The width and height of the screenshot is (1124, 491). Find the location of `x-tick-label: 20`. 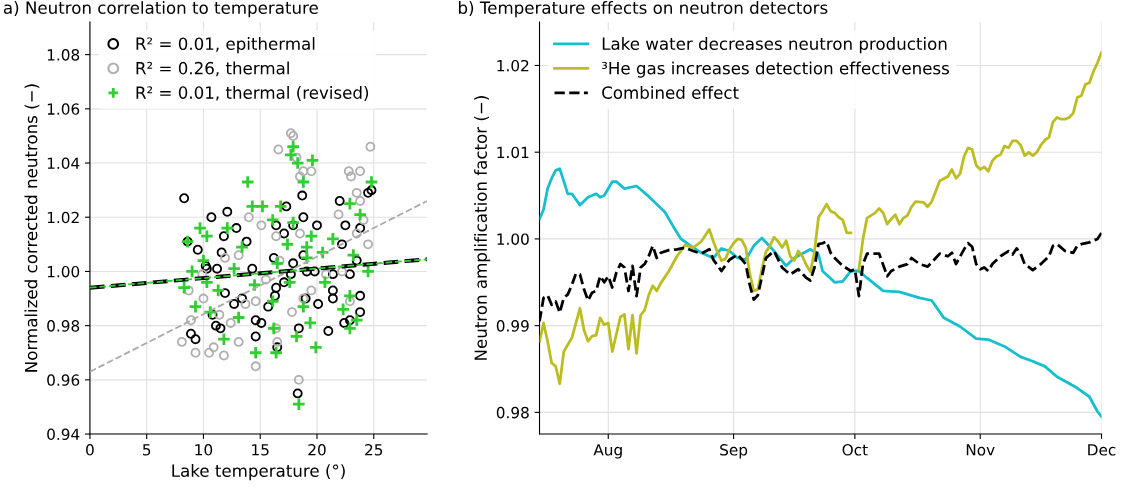

x-tick-label: 20 is located at coordinates (317, 450).